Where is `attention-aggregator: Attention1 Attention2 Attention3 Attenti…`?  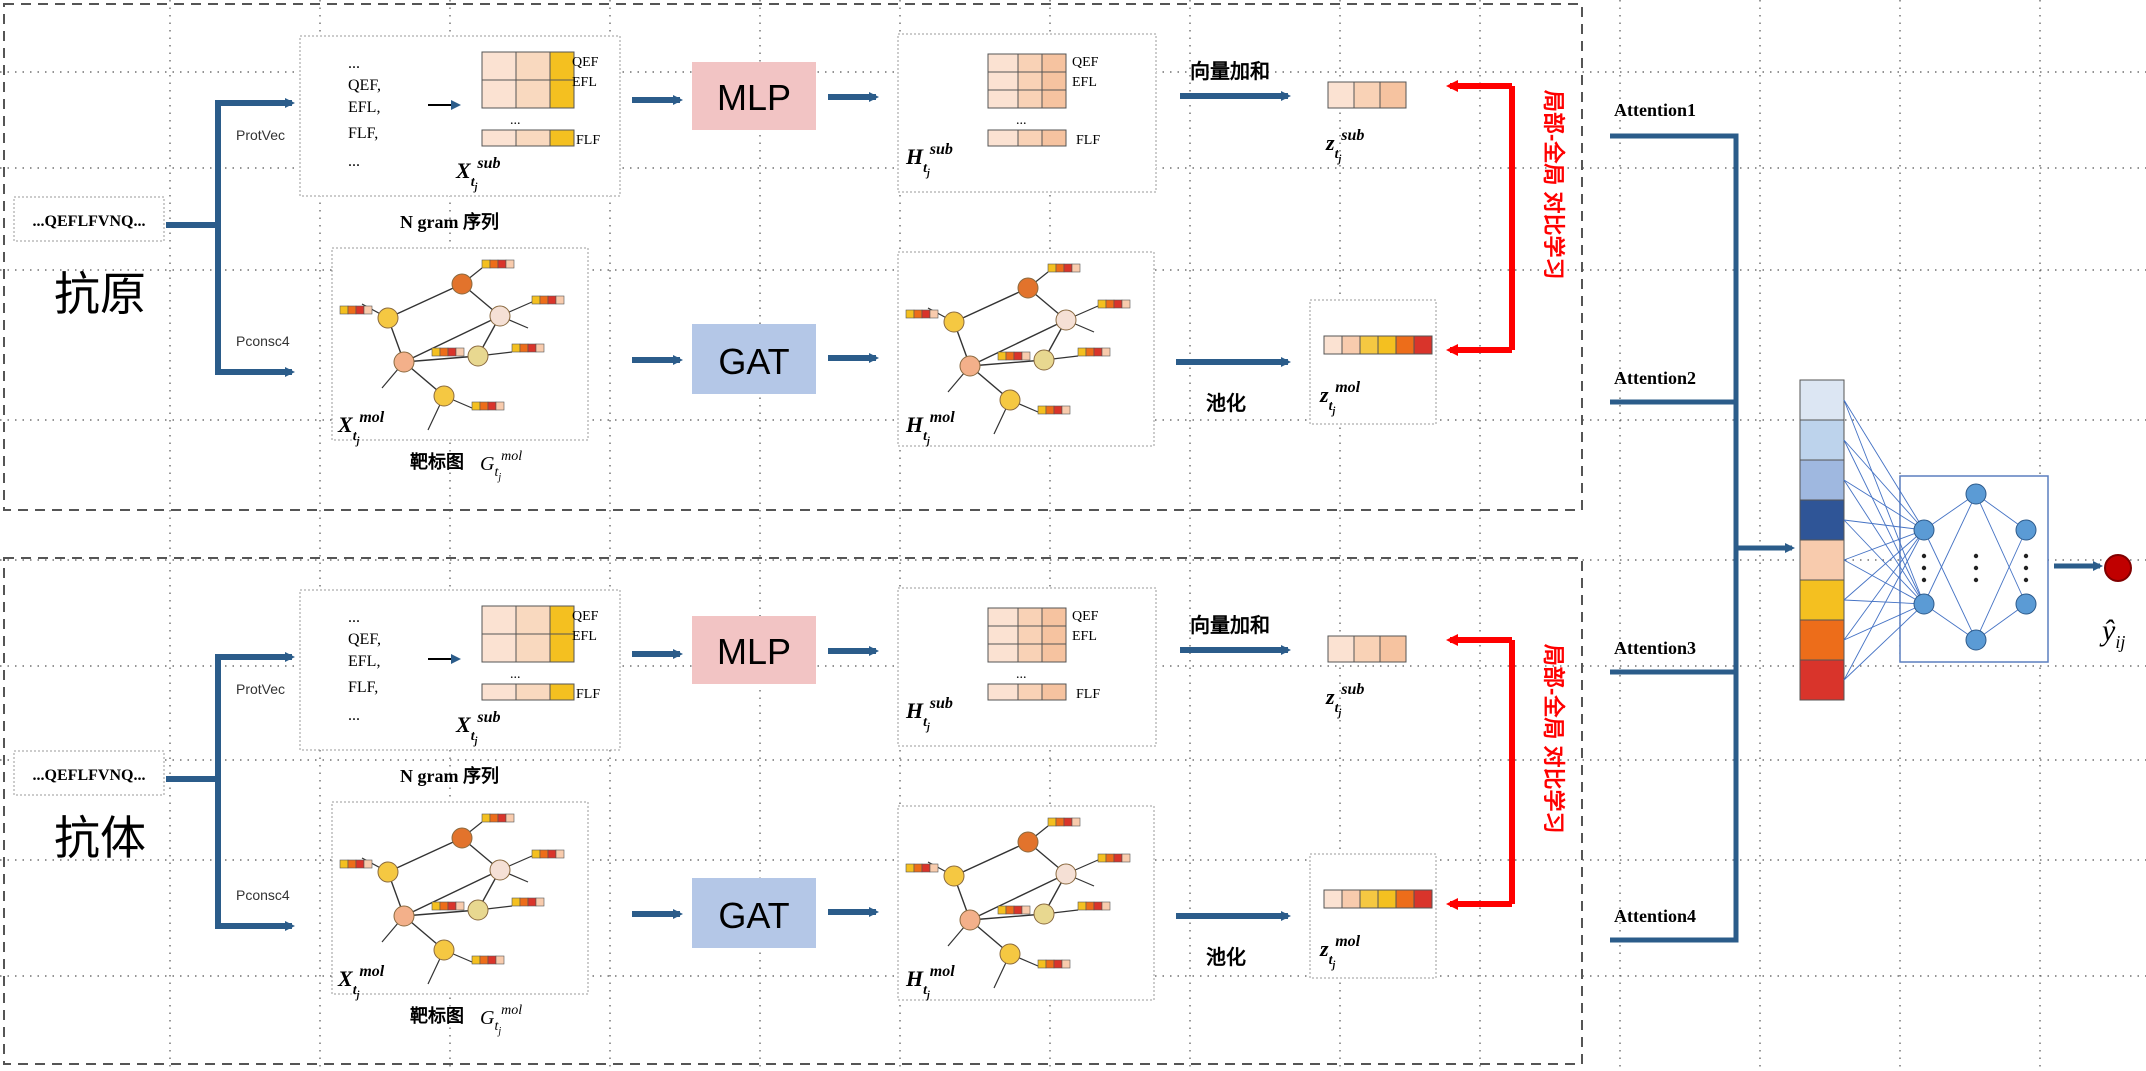
attention-aggregator: Attention1 Attention2 Attention3 Attenti… is located at coordinates (1702, 521).